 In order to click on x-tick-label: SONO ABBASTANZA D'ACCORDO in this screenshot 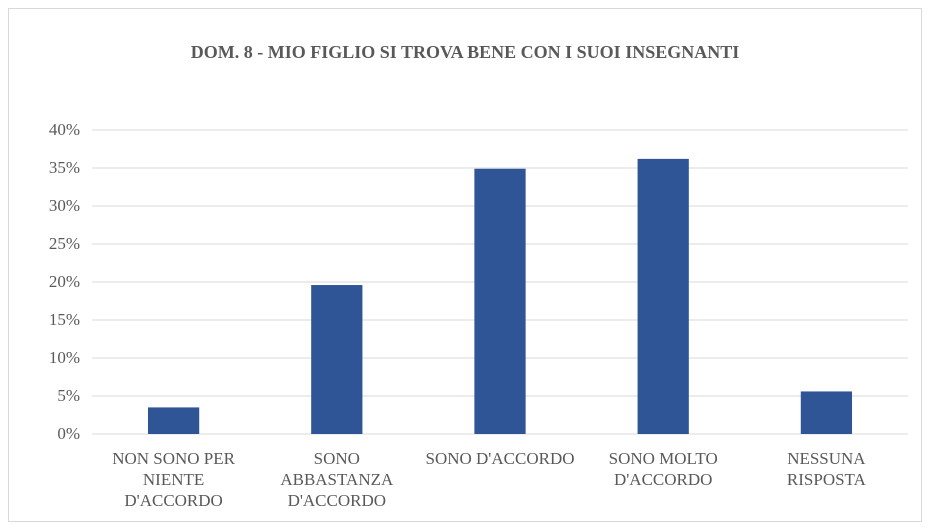, I will do `click(337, 479)`.